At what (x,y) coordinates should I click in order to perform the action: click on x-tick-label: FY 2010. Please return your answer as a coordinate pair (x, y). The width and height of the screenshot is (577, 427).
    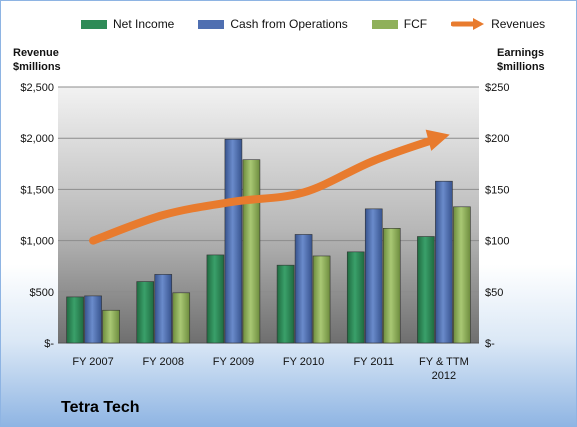
    Looking at the image, I should click on (303, 362).